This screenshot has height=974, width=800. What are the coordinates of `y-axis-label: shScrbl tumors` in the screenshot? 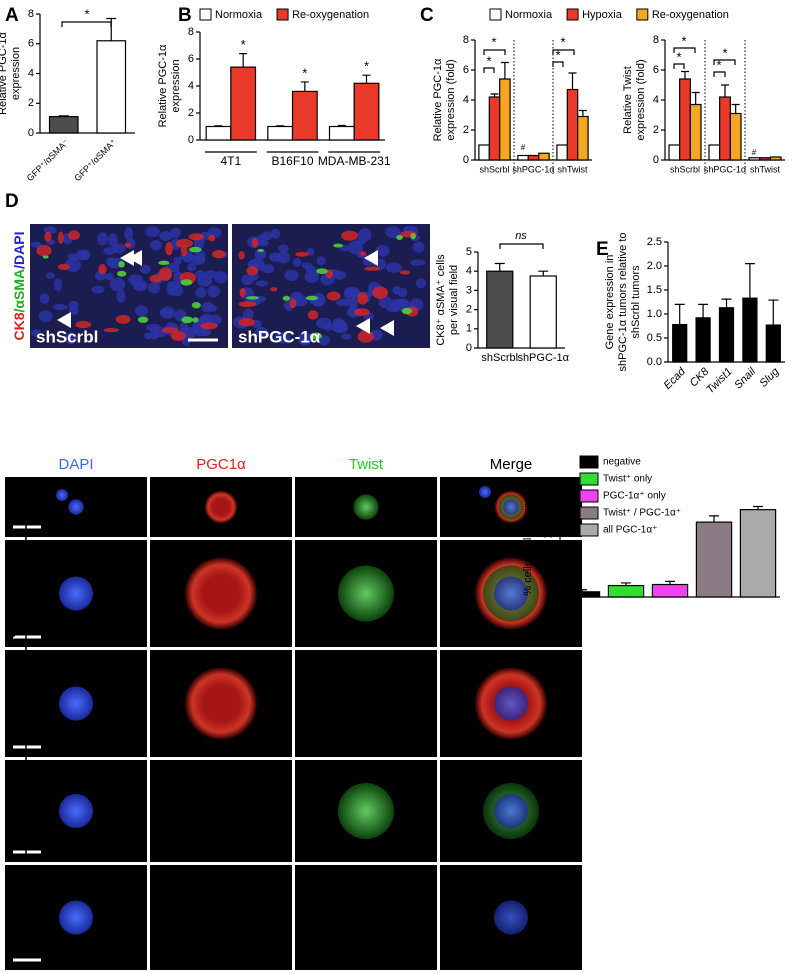 It's located at (636, 302).